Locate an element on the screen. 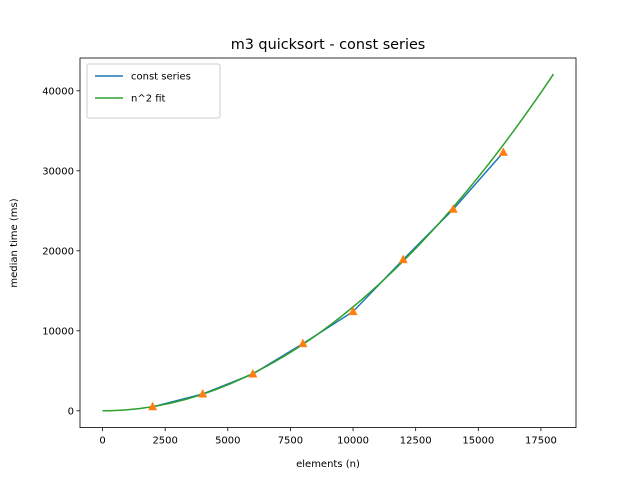 Image resolution: width=640 pixels, height=480 pixels. chart-title: m3 quicksort - const series is located at coordinates (328, 45).